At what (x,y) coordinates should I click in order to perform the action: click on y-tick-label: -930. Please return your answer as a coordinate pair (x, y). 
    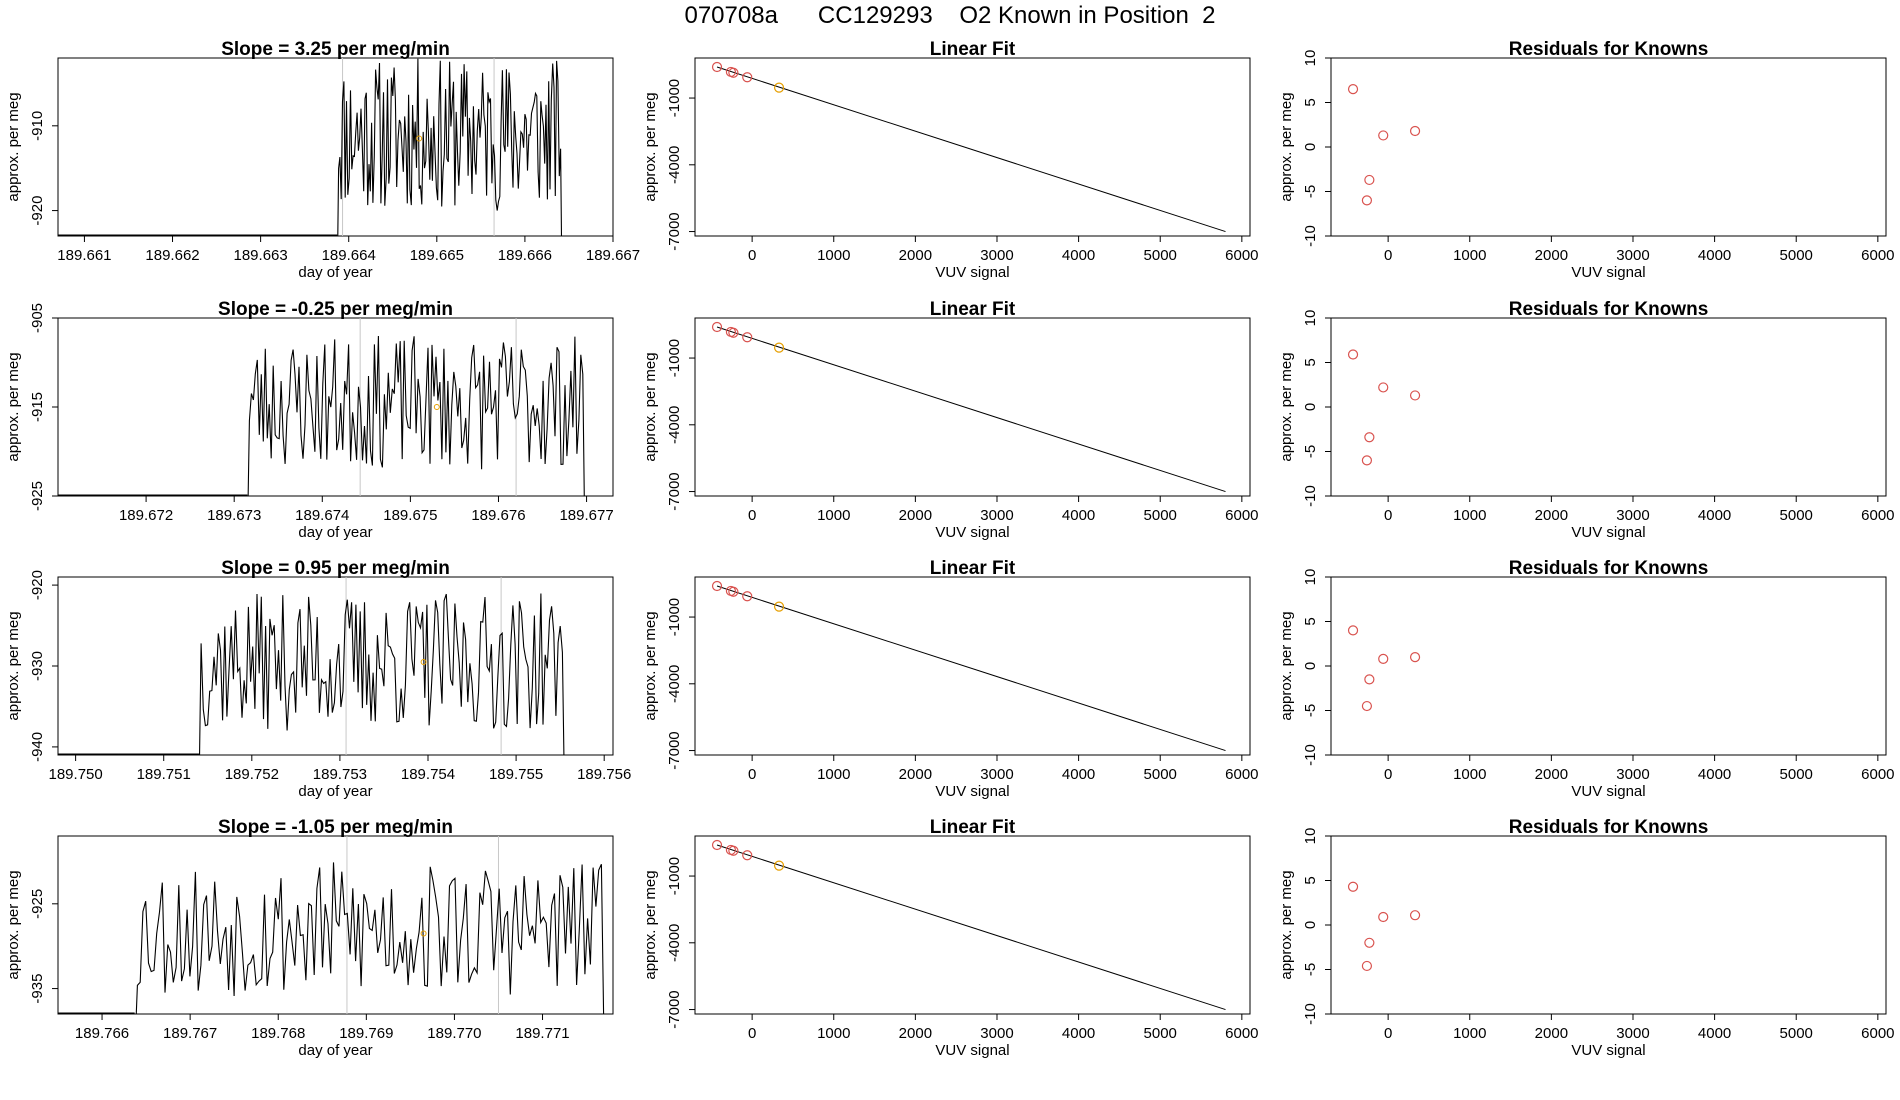
    Looking at the image, I should click on (37, 666).